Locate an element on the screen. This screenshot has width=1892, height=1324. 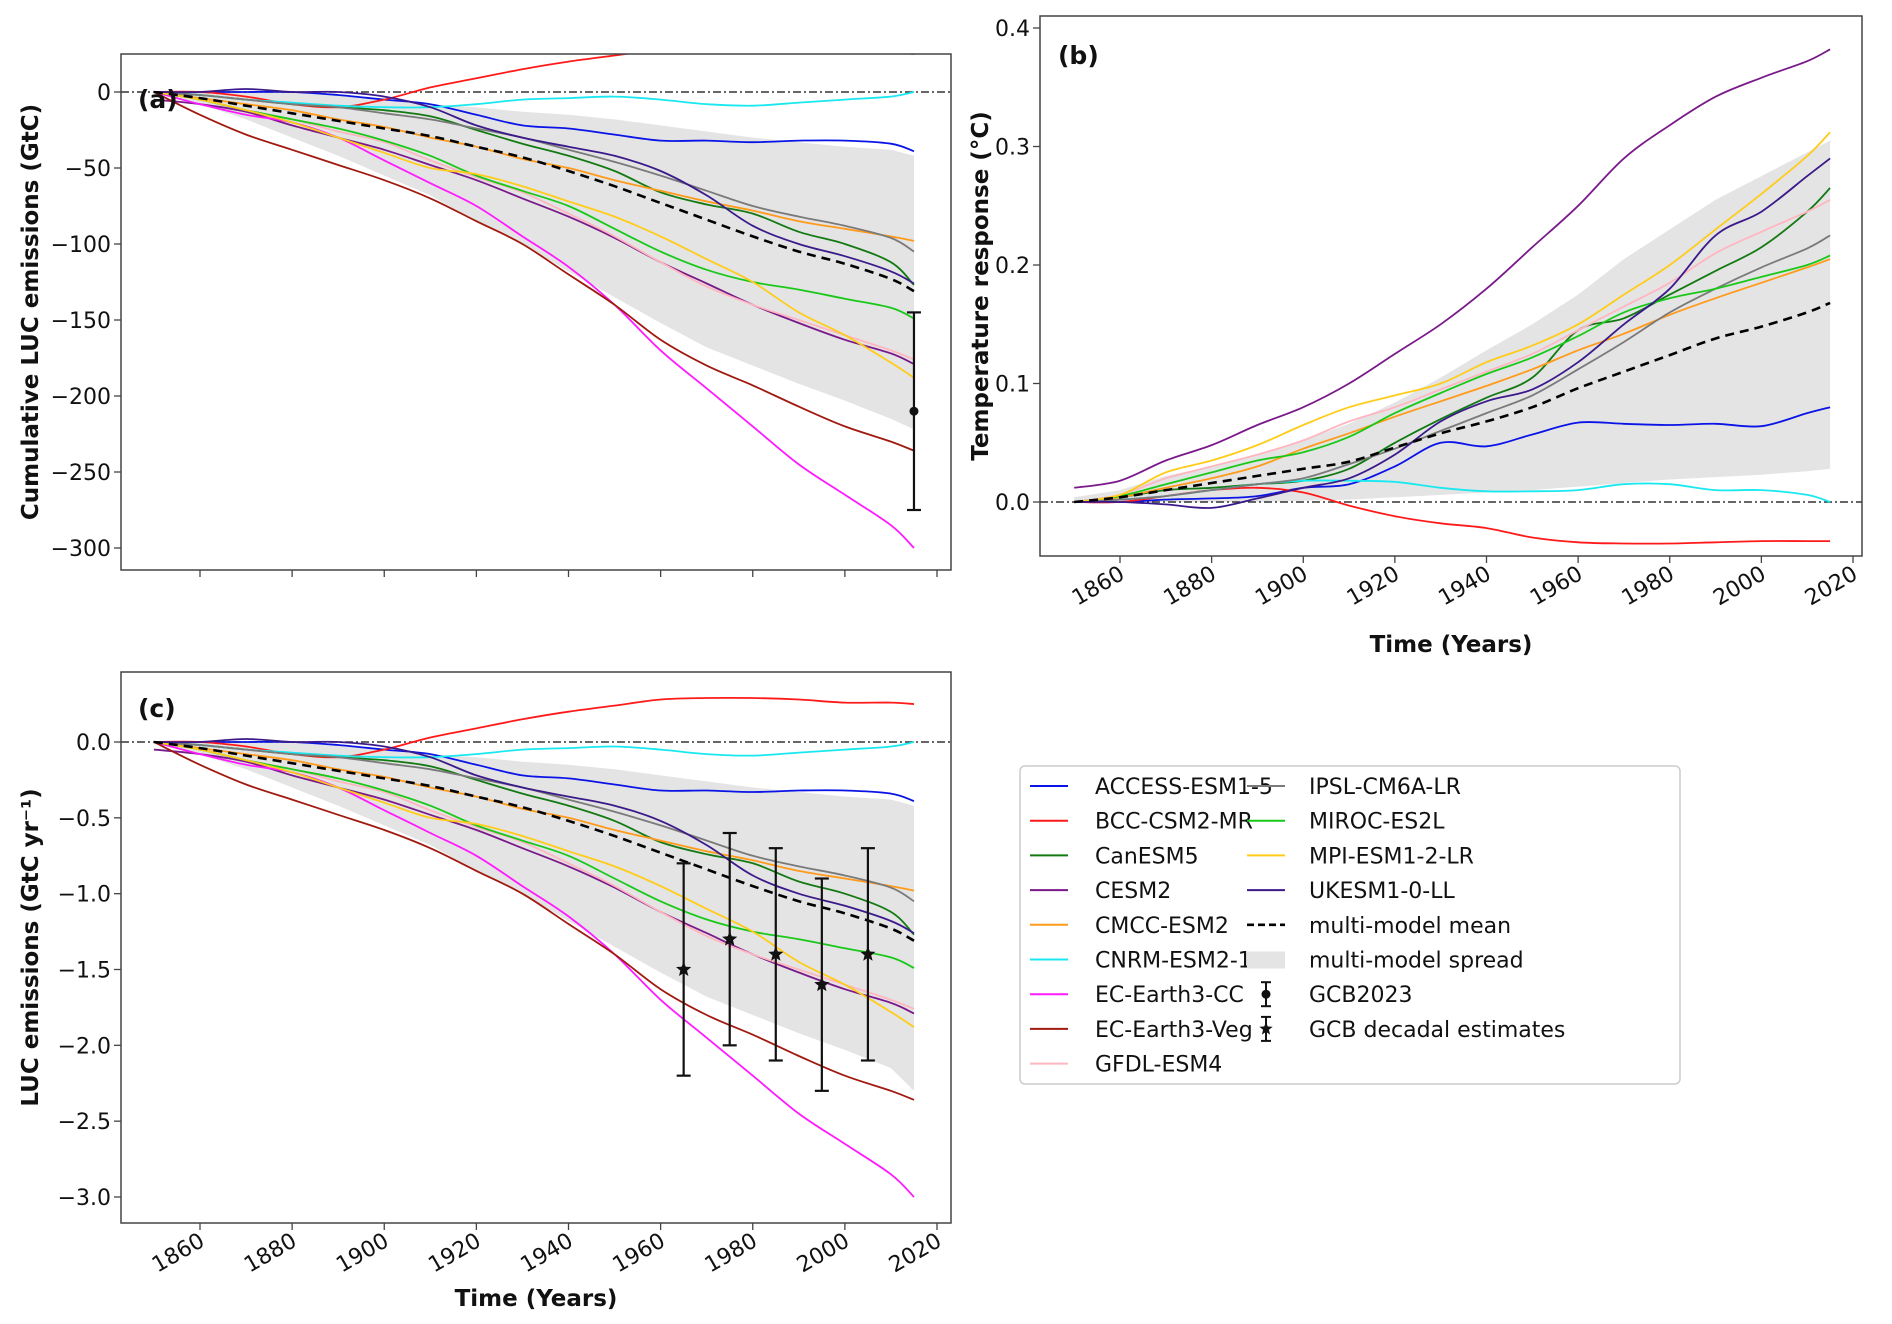
legend-label: CNRM-ESM2-1 is located at coordinates (1173, 961).